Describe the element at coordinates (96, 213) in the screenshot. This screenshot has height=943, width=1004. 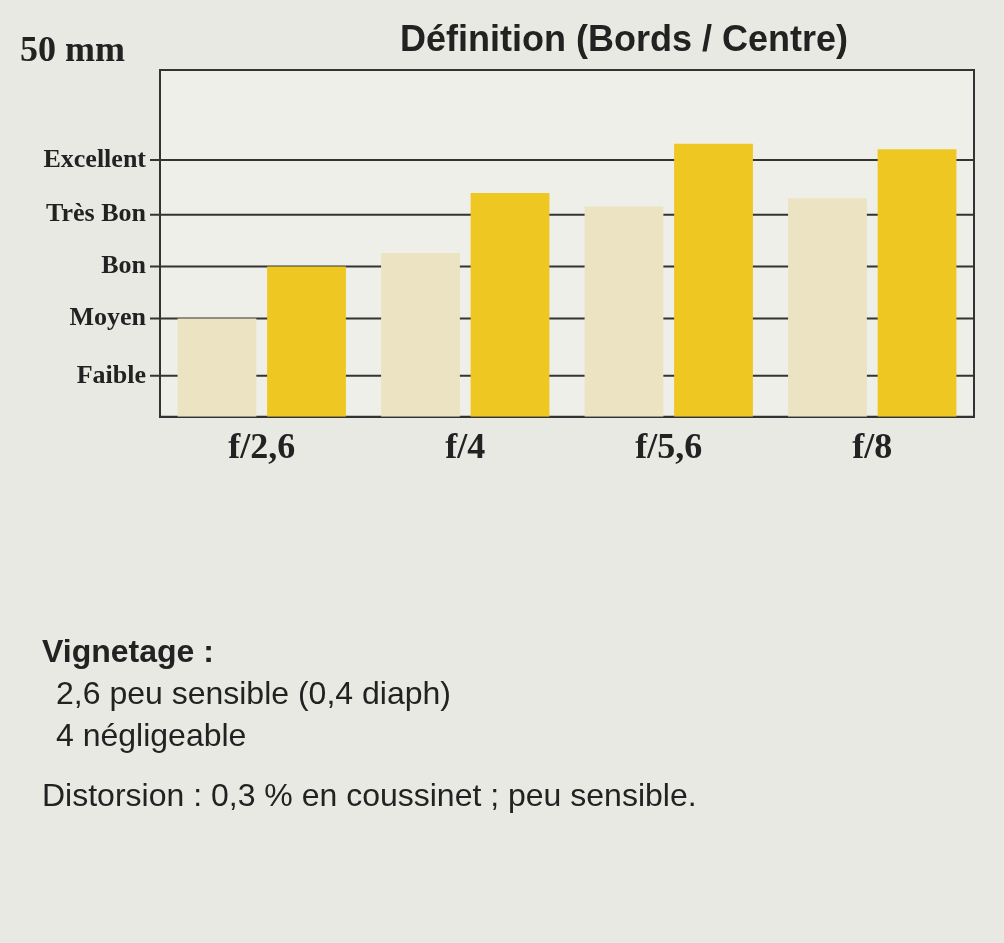
I see `ref-line-label: Très Bon` at that location.